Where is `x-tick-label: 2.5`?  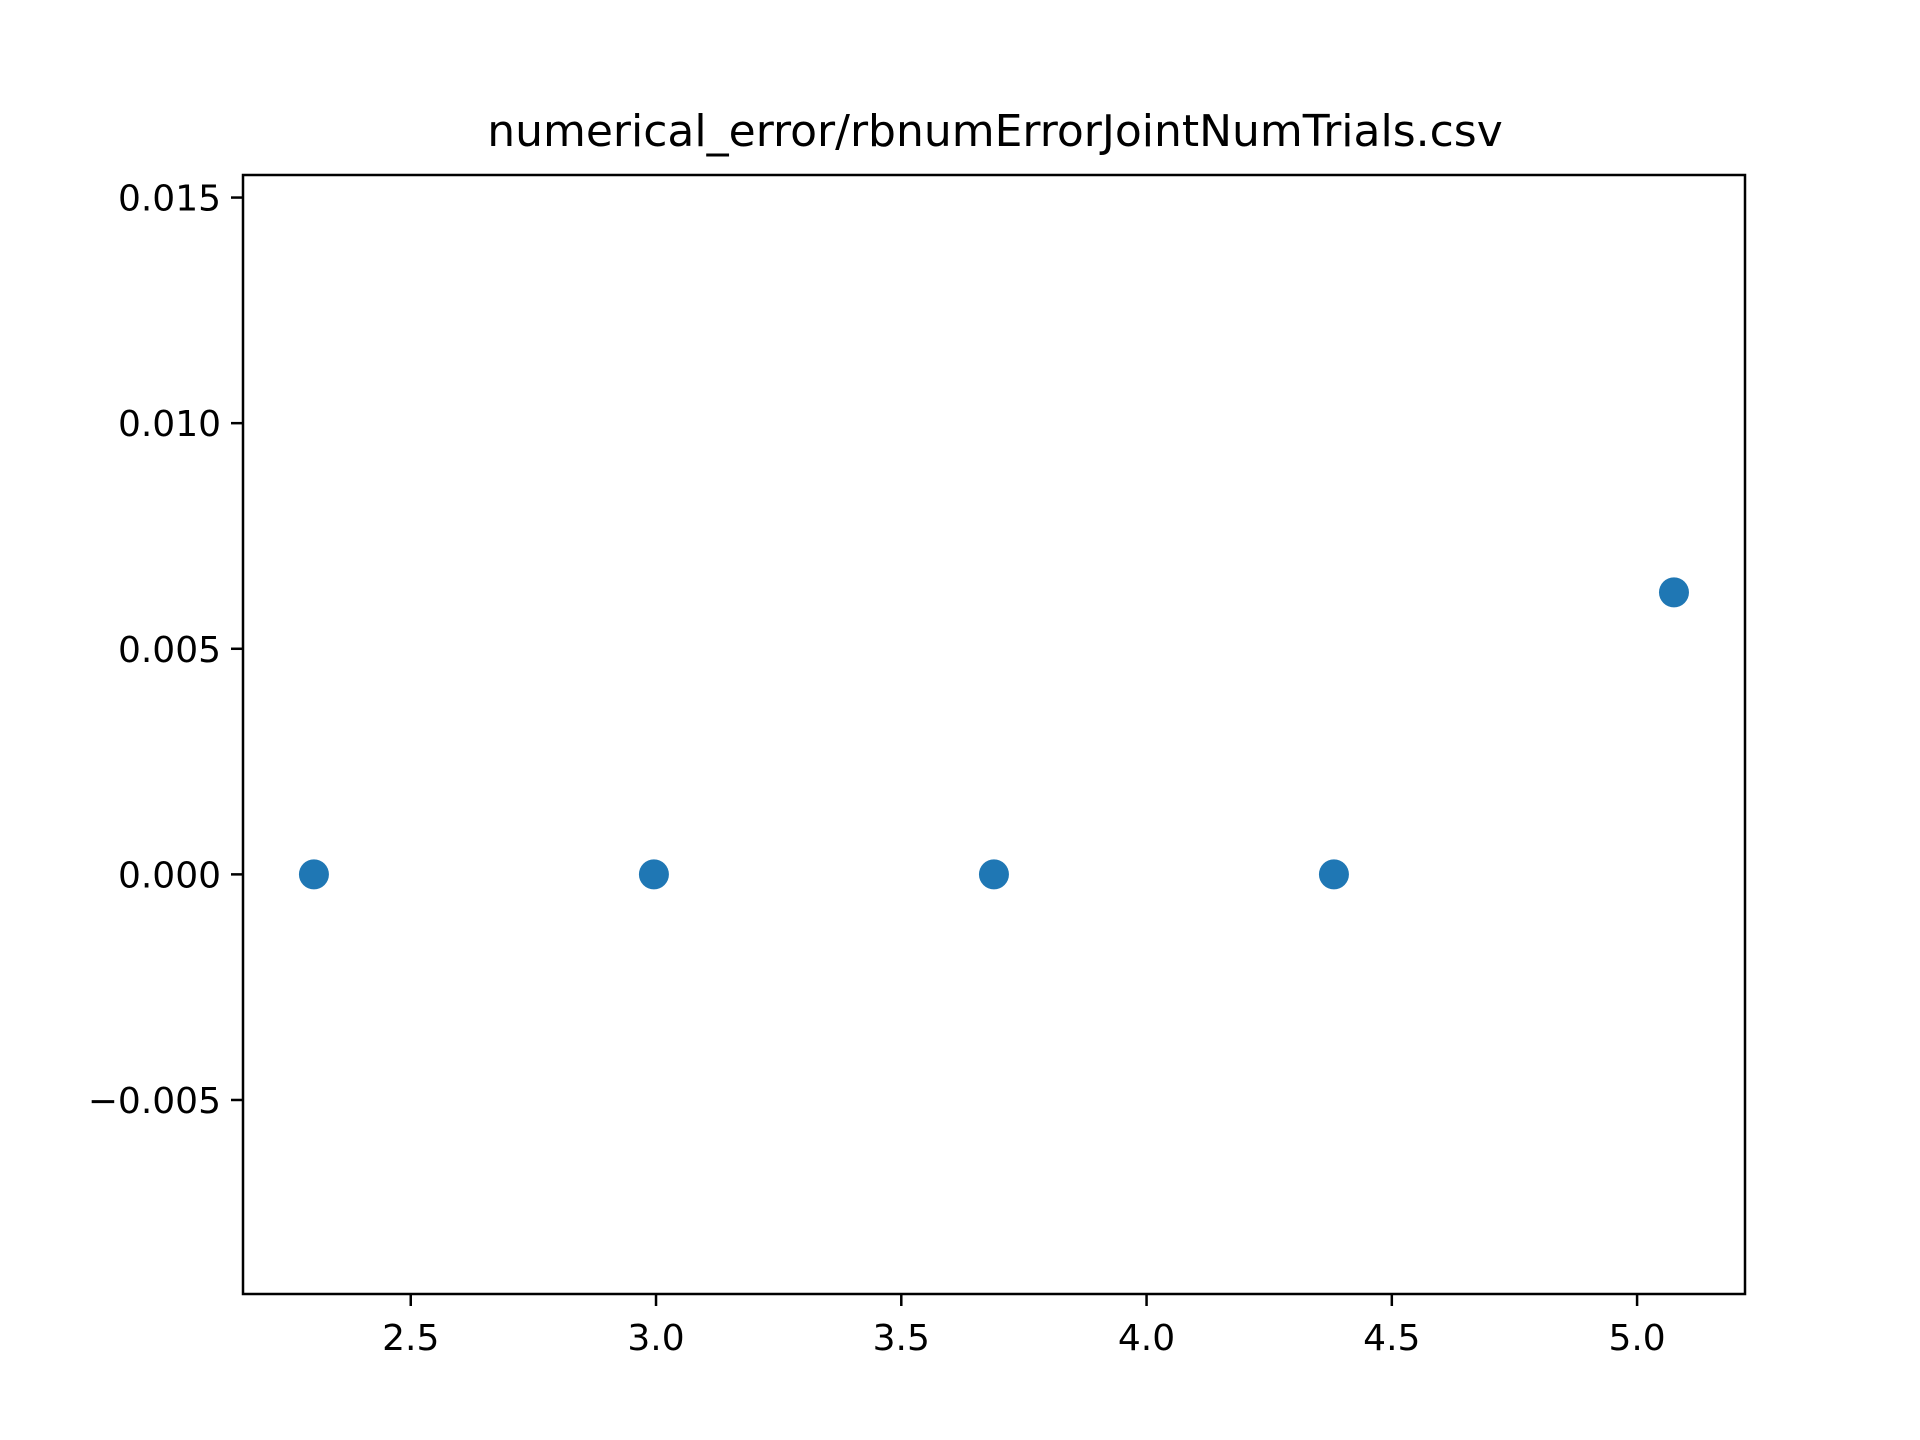 x-tick-label: 2.5 is located at coordinates (410, 1338).